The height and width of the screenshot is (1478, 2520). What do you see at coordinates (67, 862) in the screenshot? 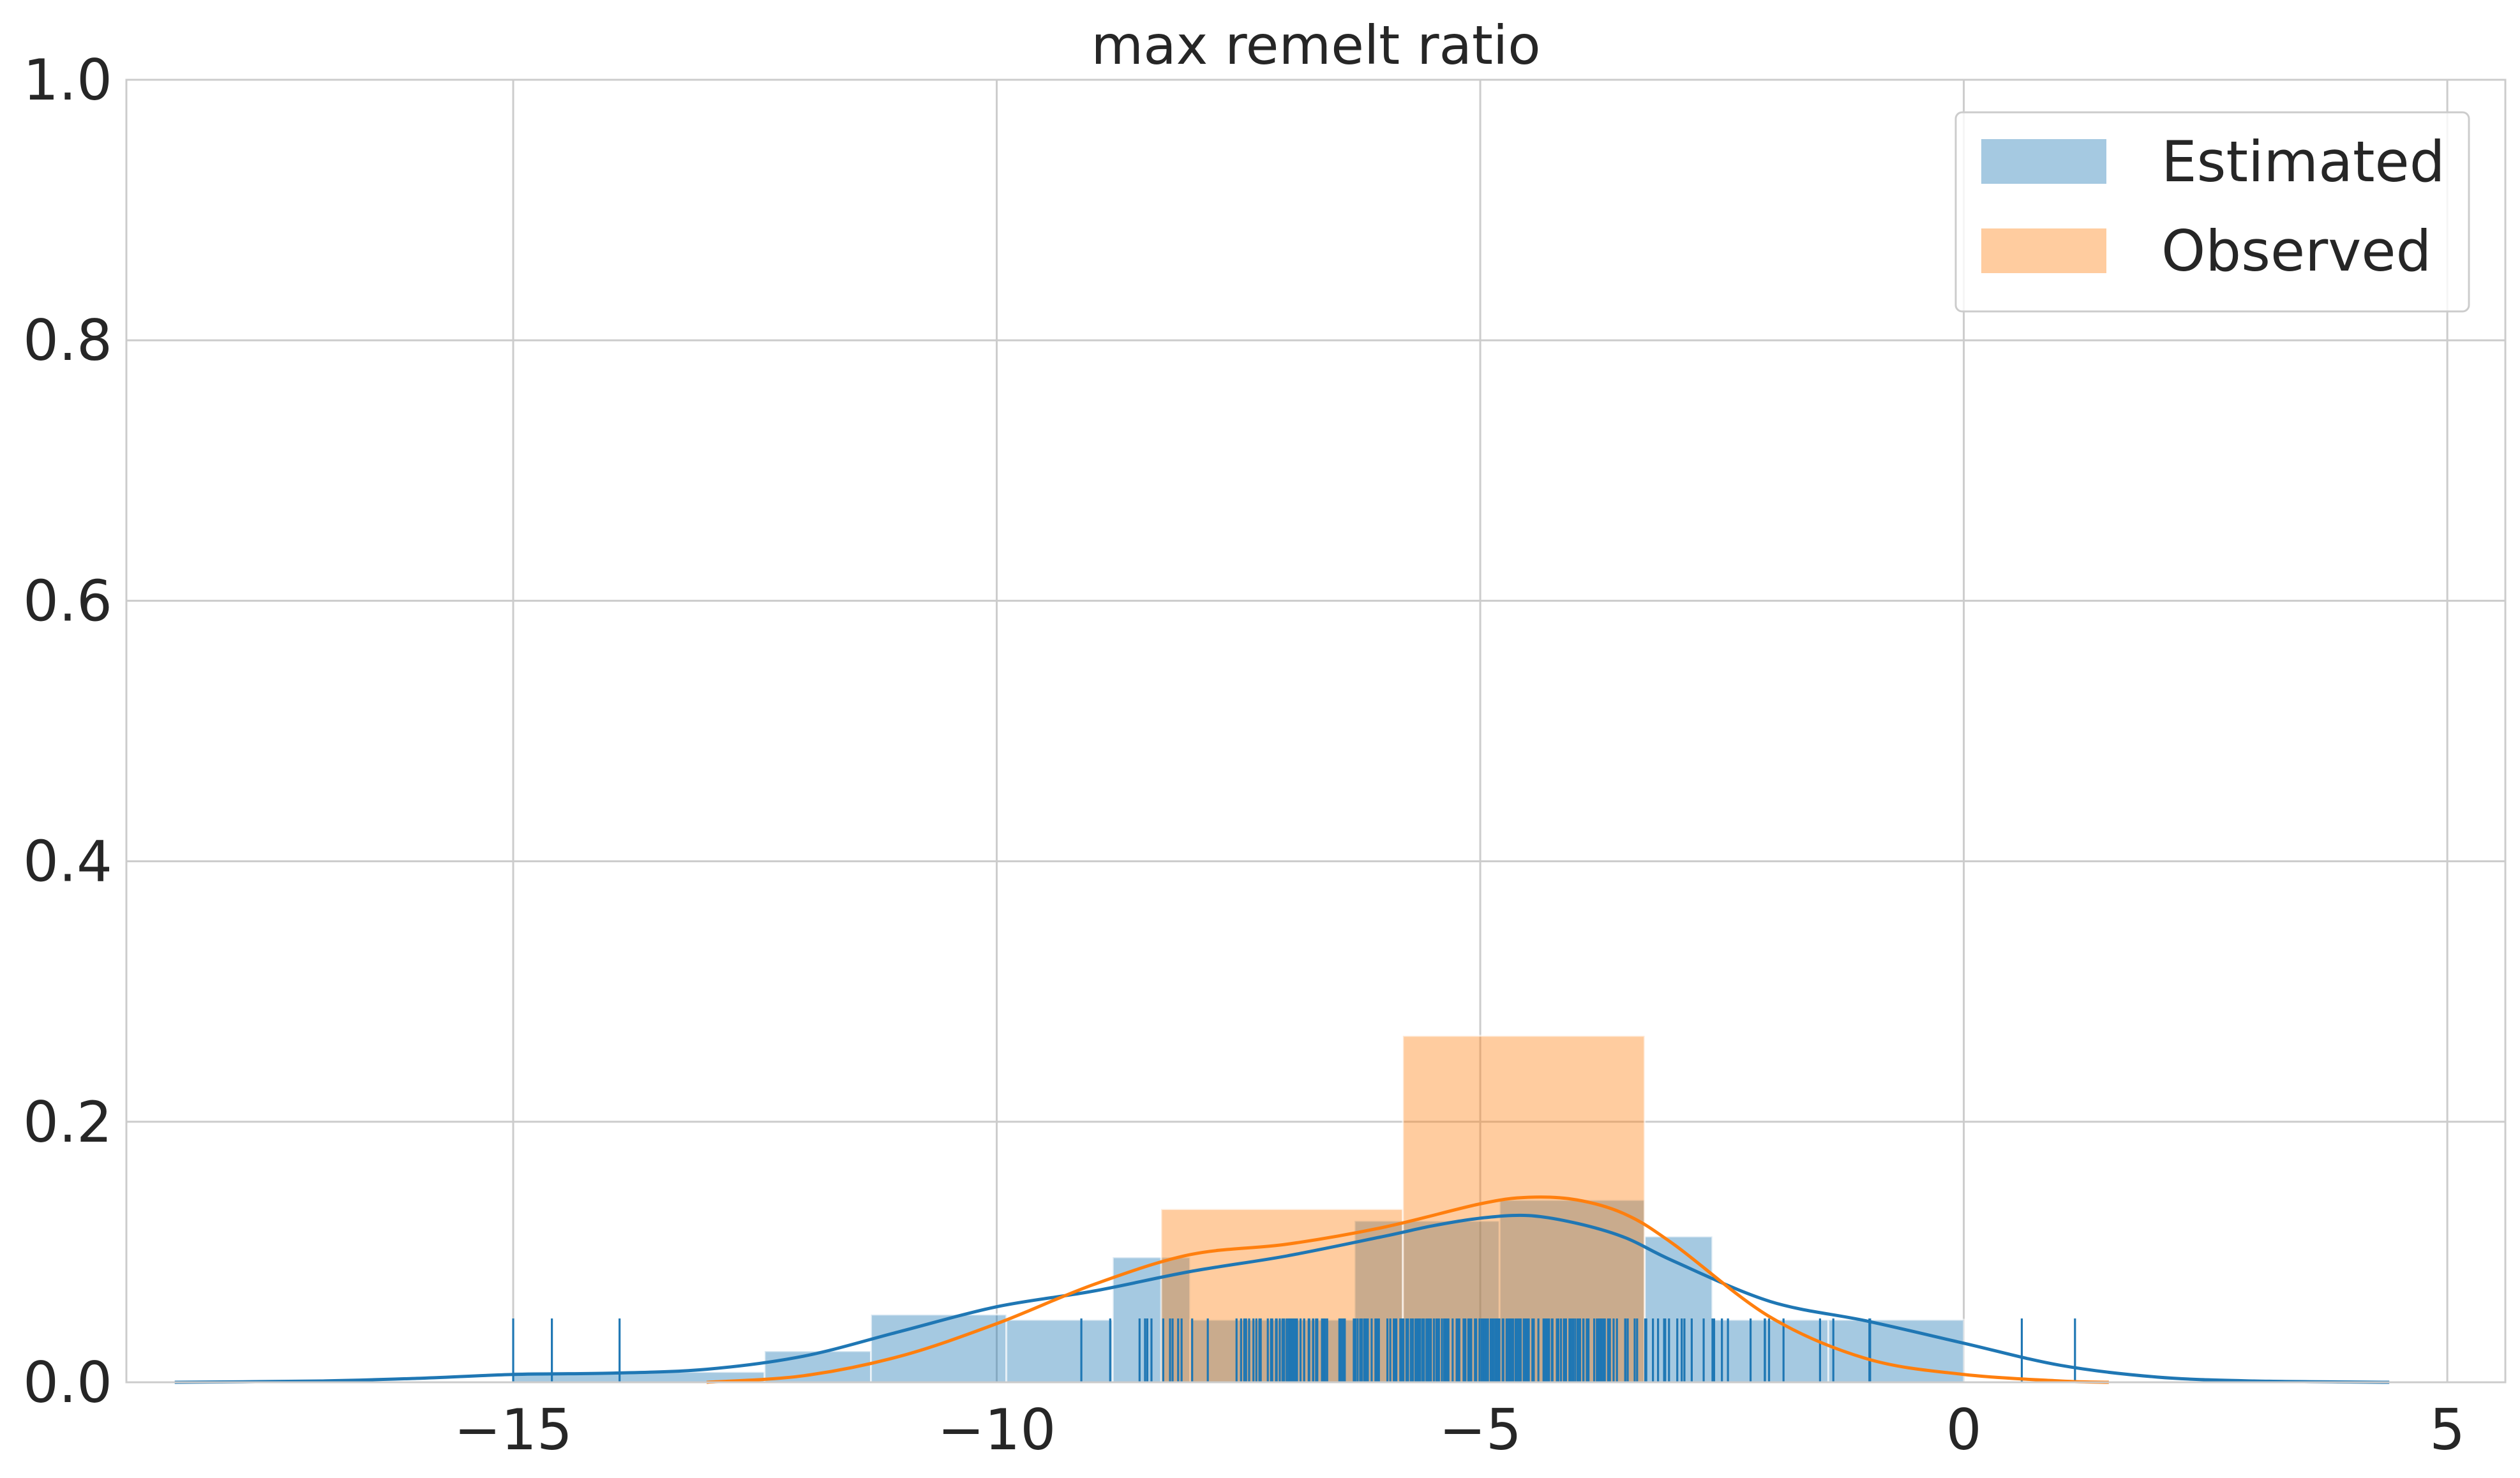
I see `y-tick-label: 0.4` at bounding box center [67, 862].